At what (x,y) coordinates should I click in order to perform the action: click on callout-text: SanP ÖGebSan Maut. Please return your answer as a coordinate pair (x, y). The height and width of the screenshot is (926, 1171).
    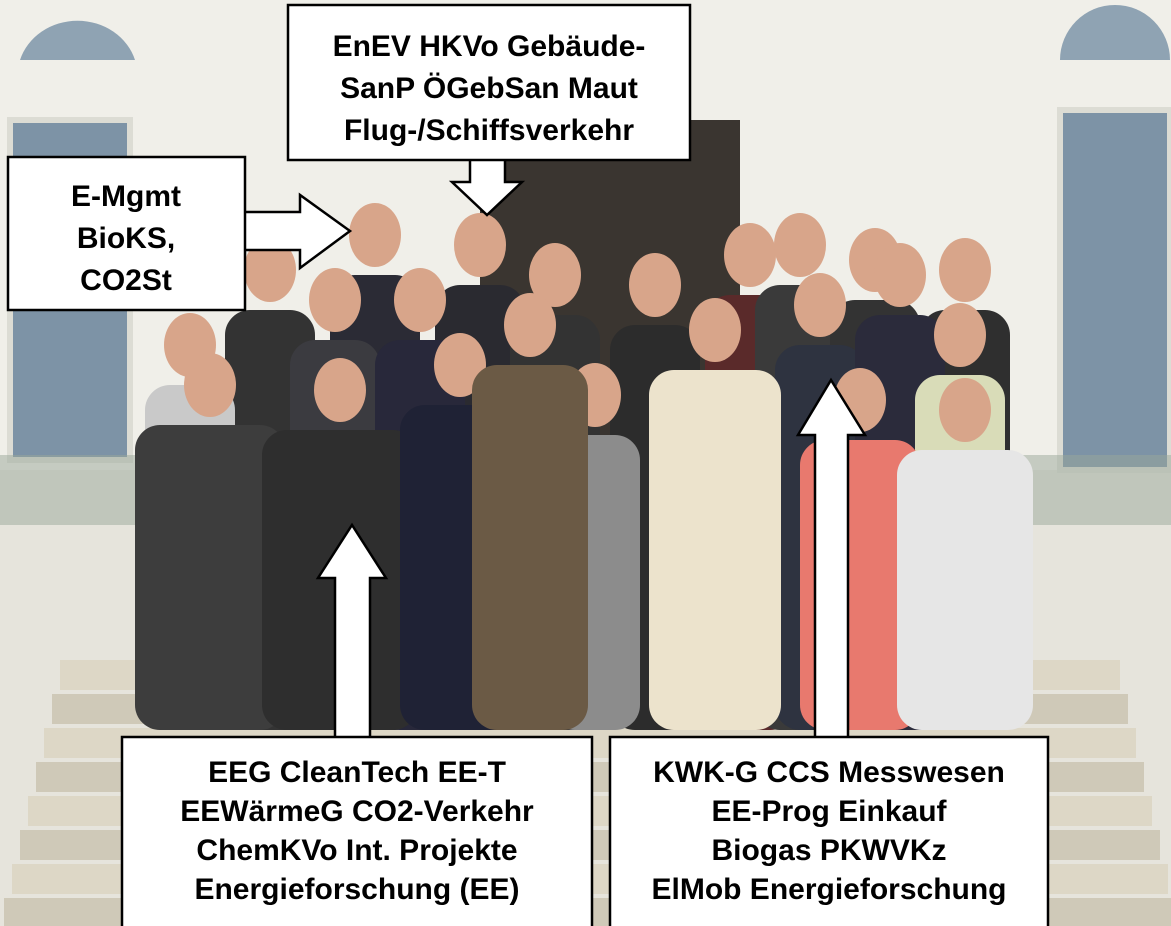
    Looking at the image, I should click on (489, 88).